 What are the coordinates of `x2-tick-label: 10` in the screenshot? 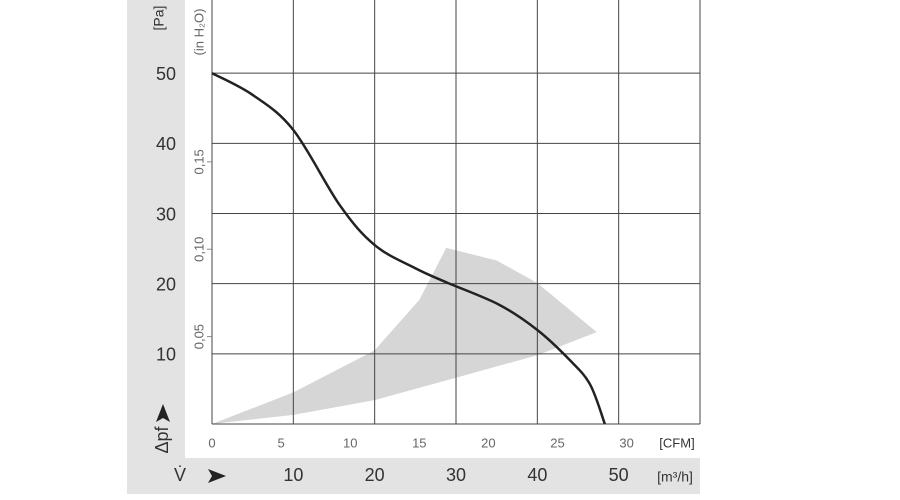 It's located at (350, 442).